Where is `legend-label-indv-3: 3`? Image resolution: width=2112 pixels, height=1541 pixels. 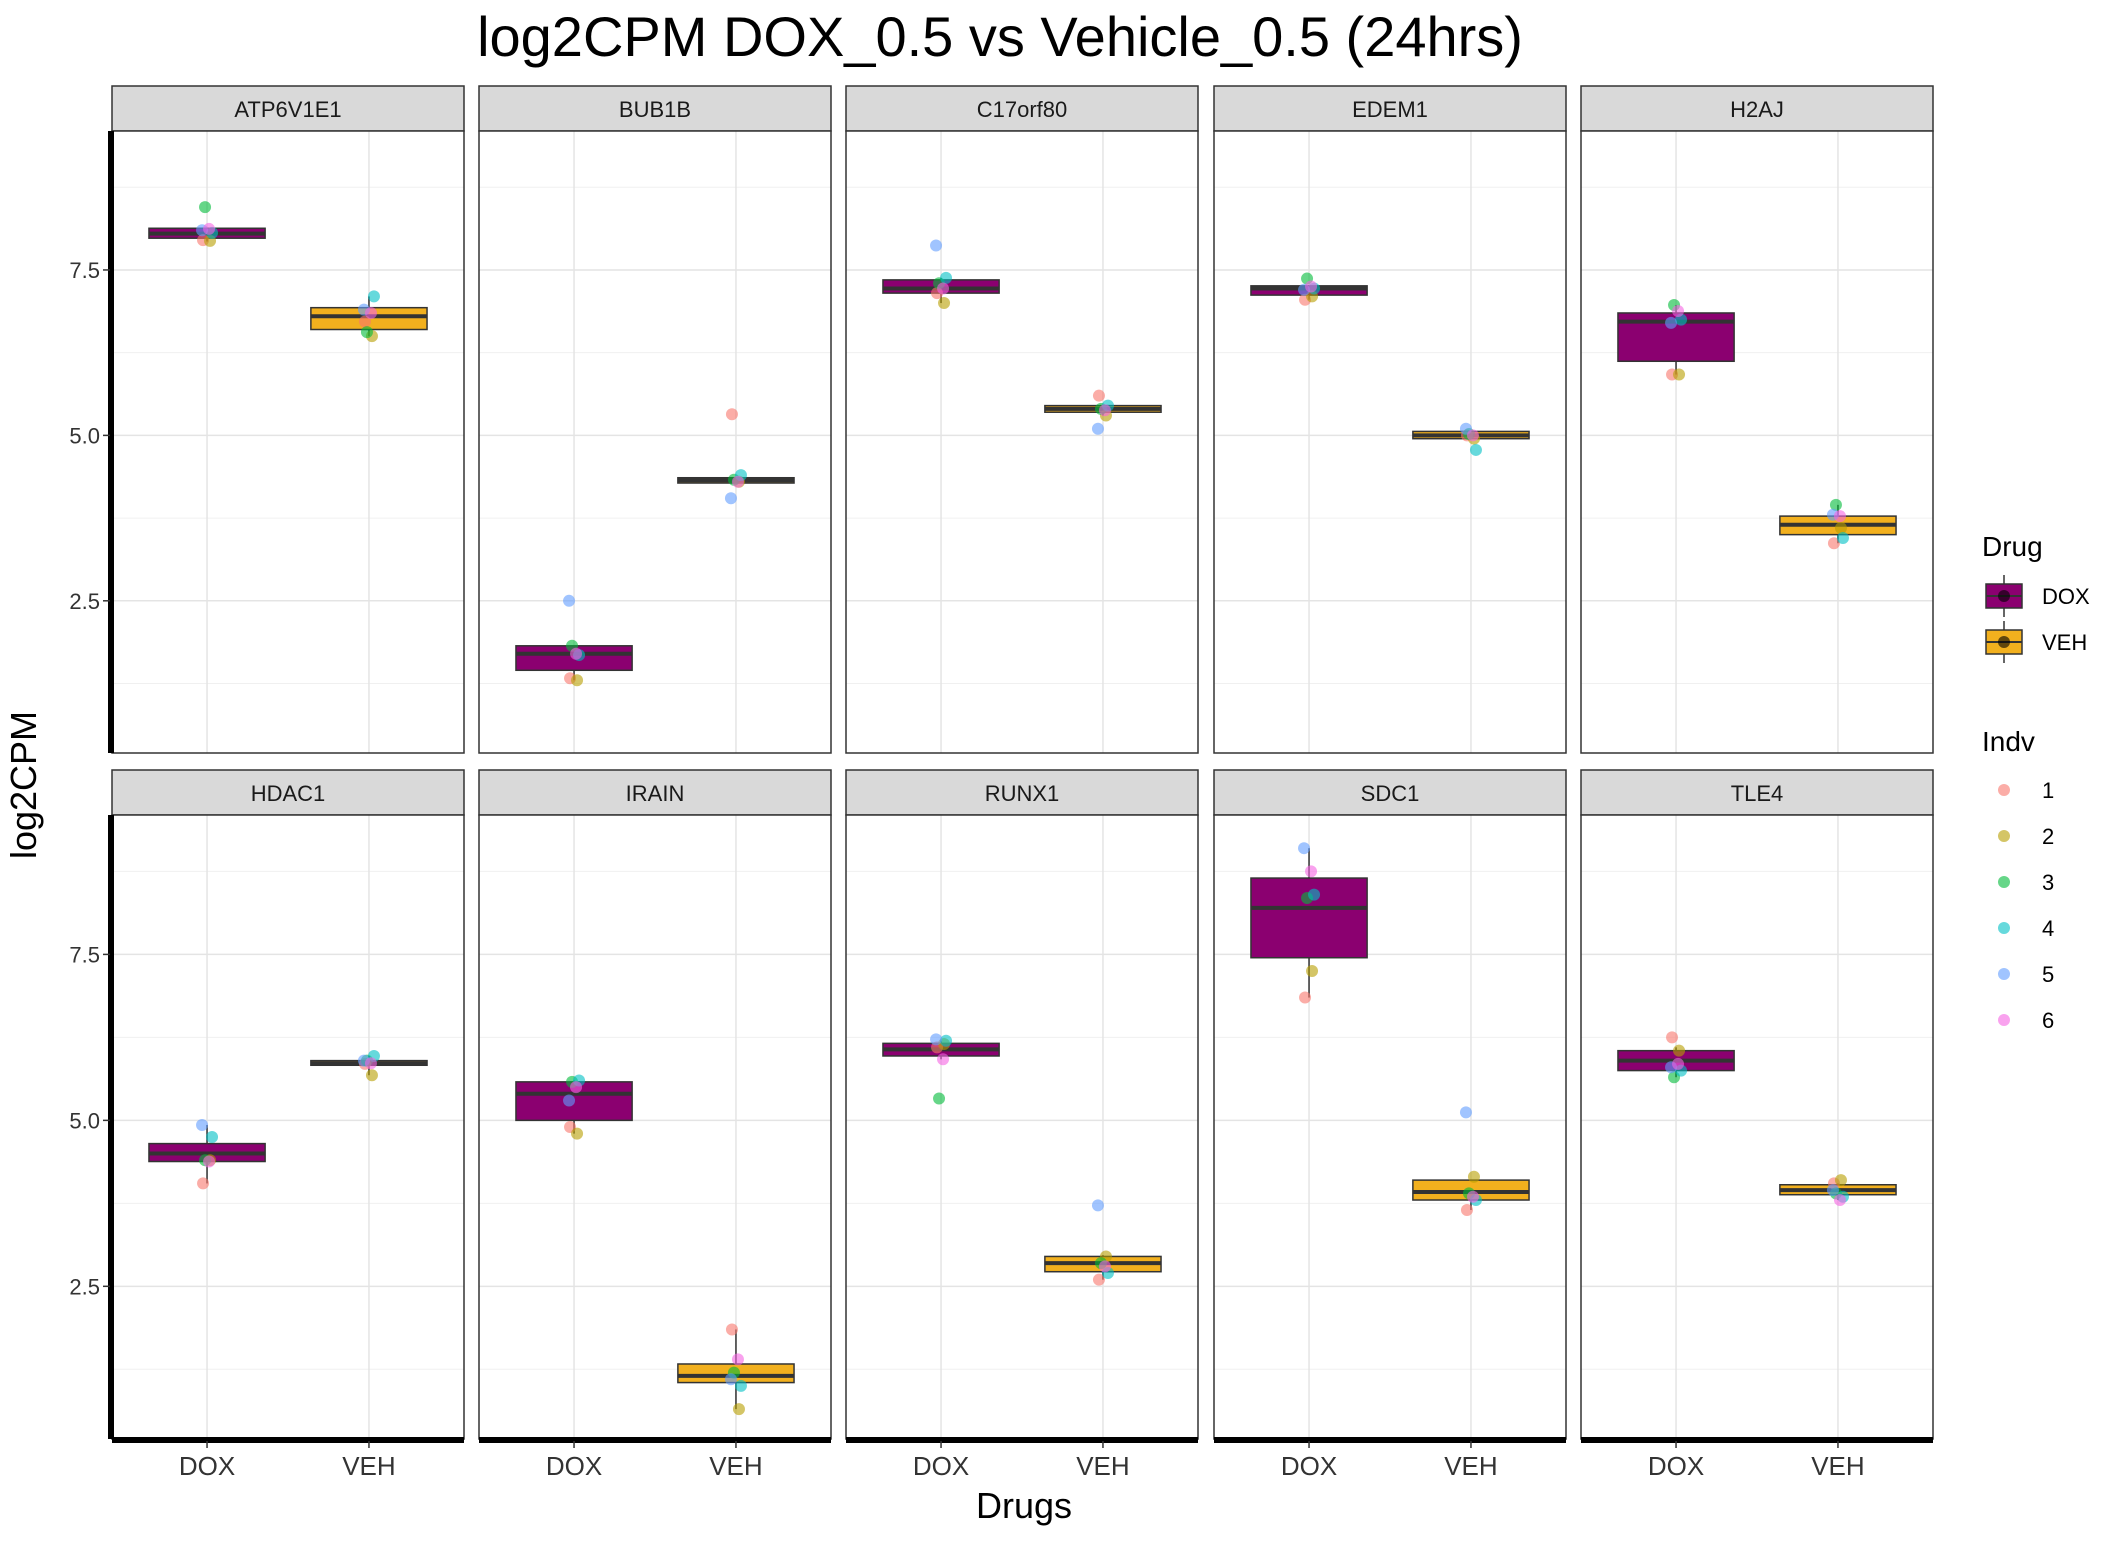 legend-label-indv-3: 3 is located at coordinates (2048, 882).